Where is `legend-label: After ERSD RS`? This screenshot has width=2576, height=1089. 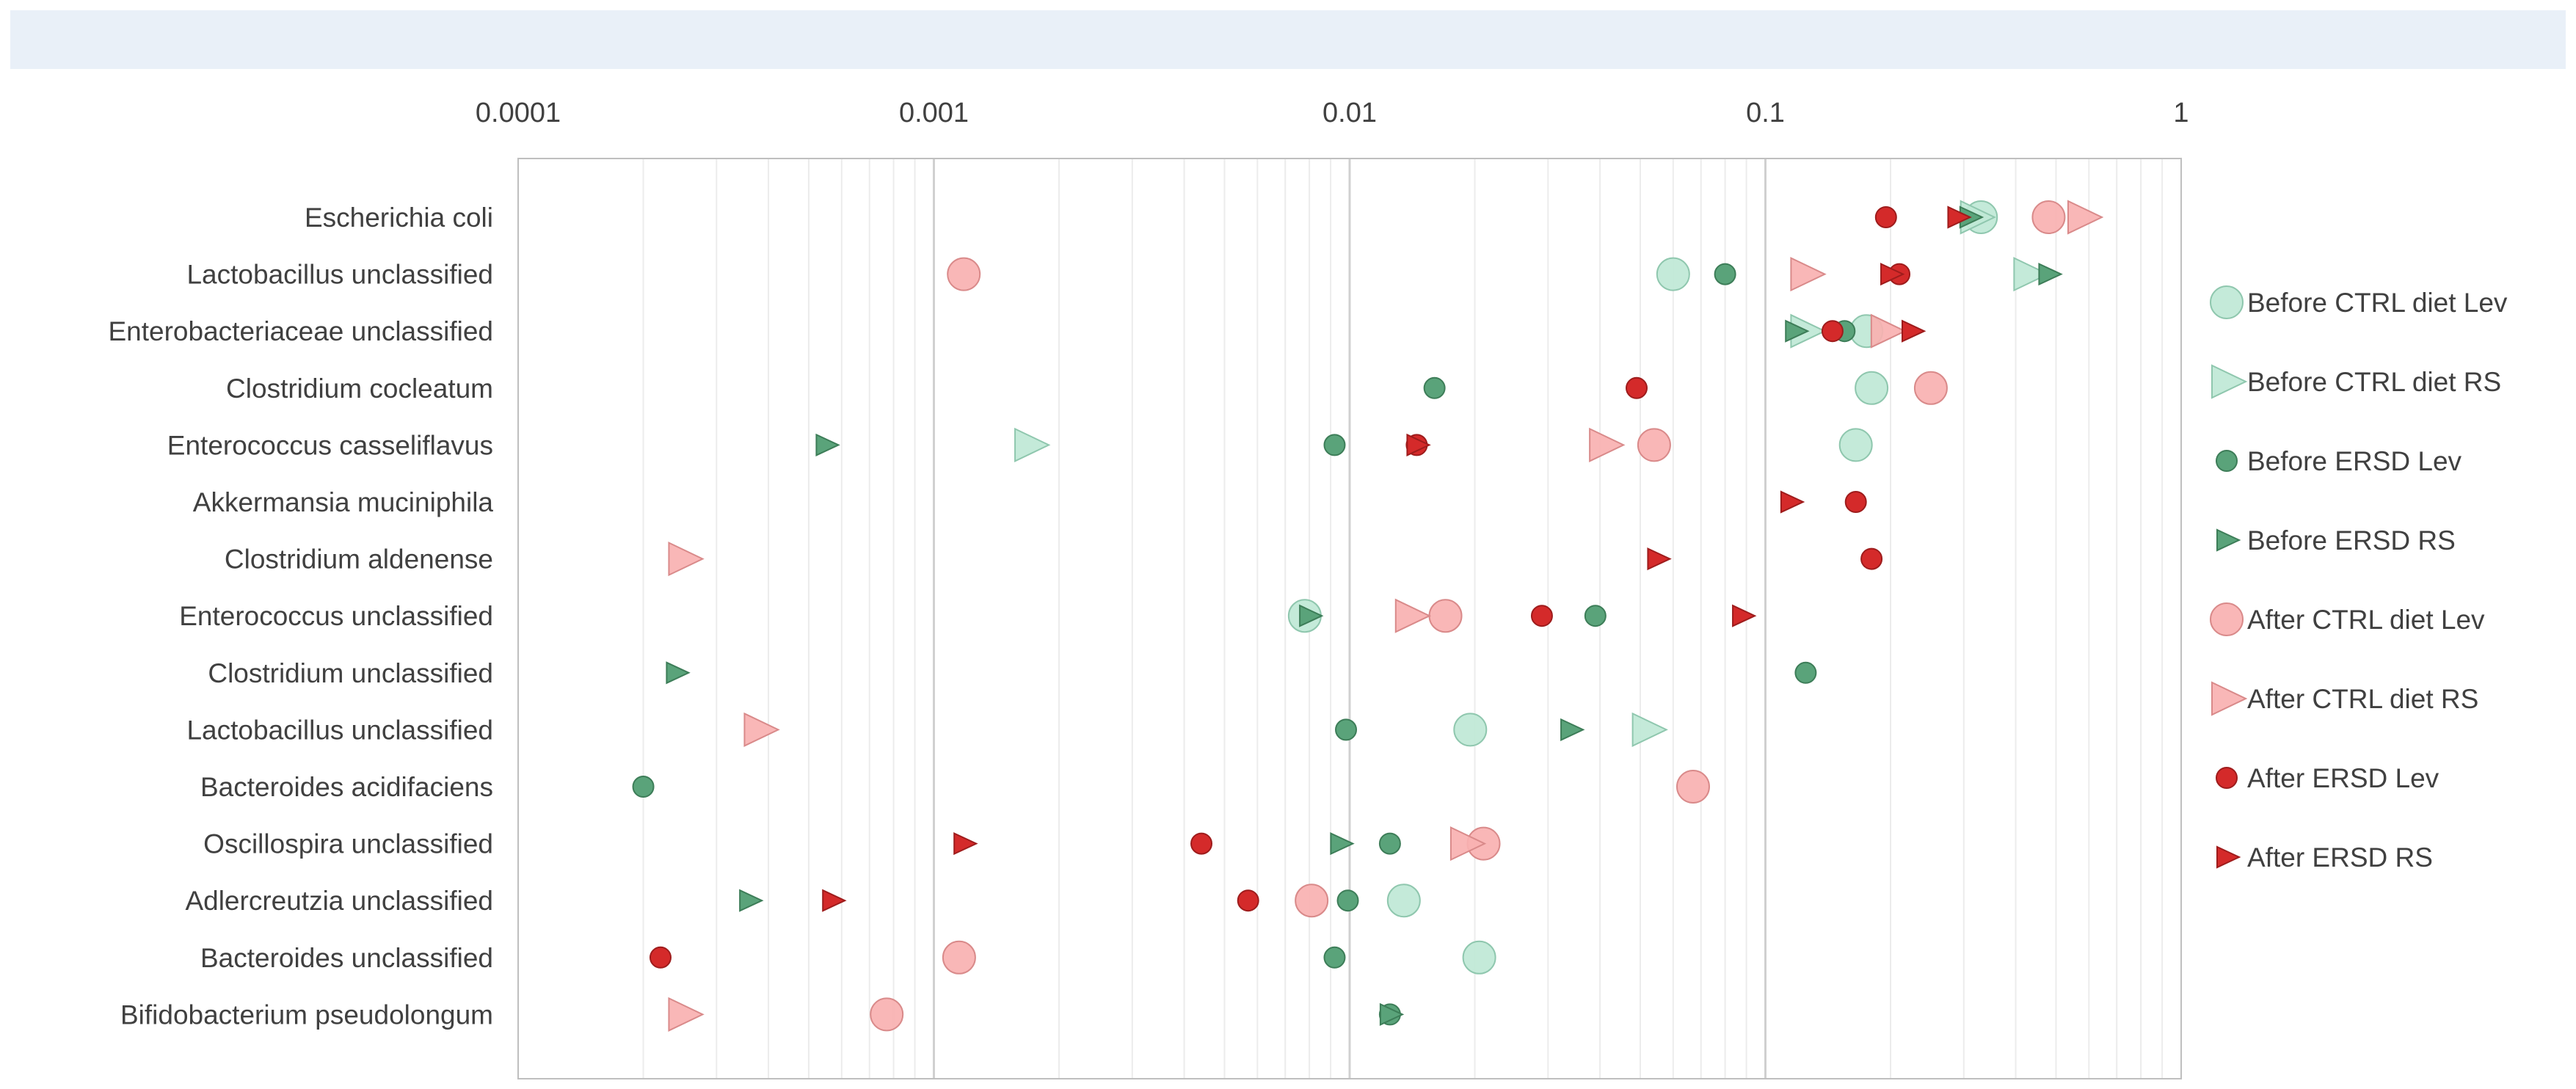
legend-label: After ERSD RS is located at coordinates (2340, 858).